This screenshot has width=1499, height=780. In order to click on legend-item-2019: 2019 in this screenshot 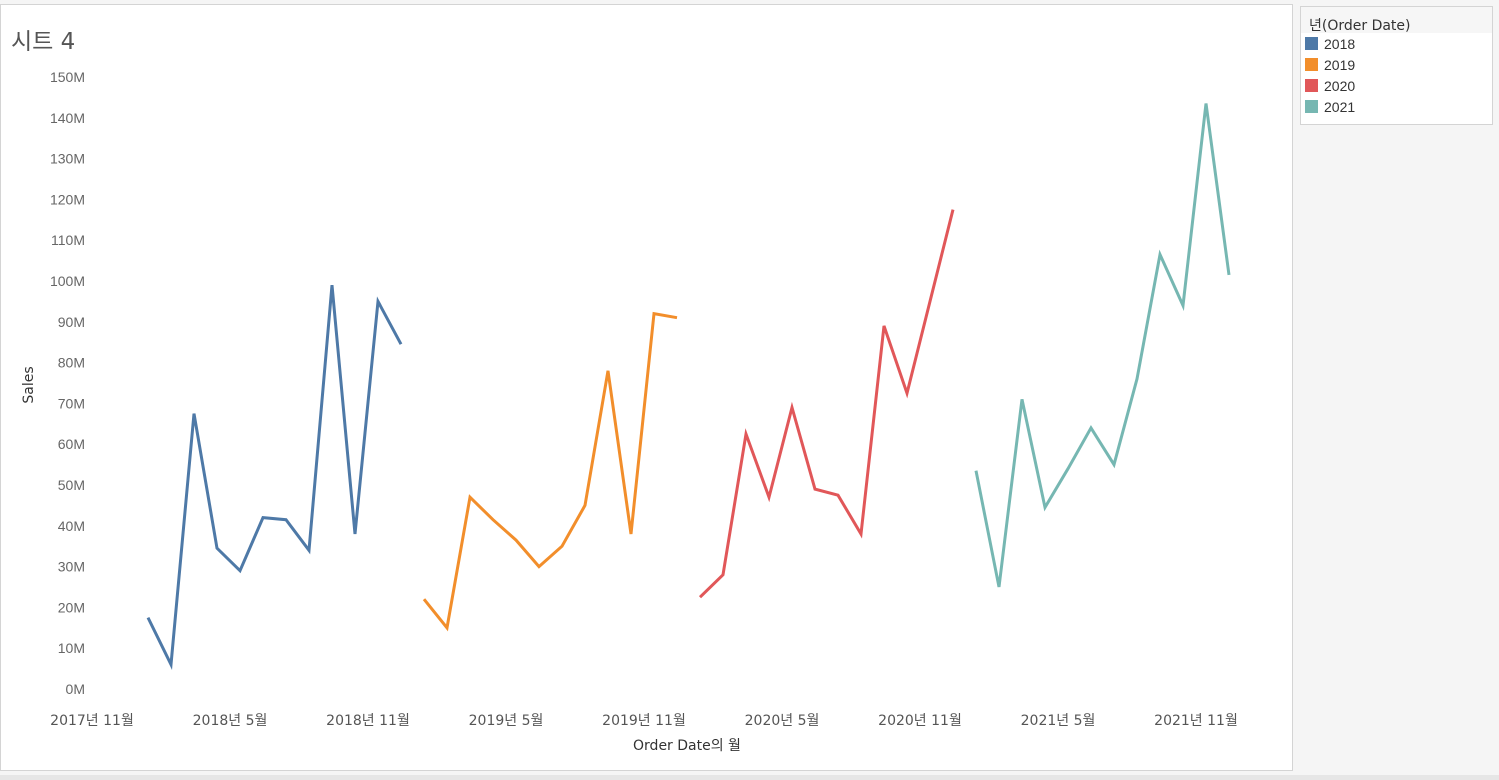, I will do `click(1396, 64)`.